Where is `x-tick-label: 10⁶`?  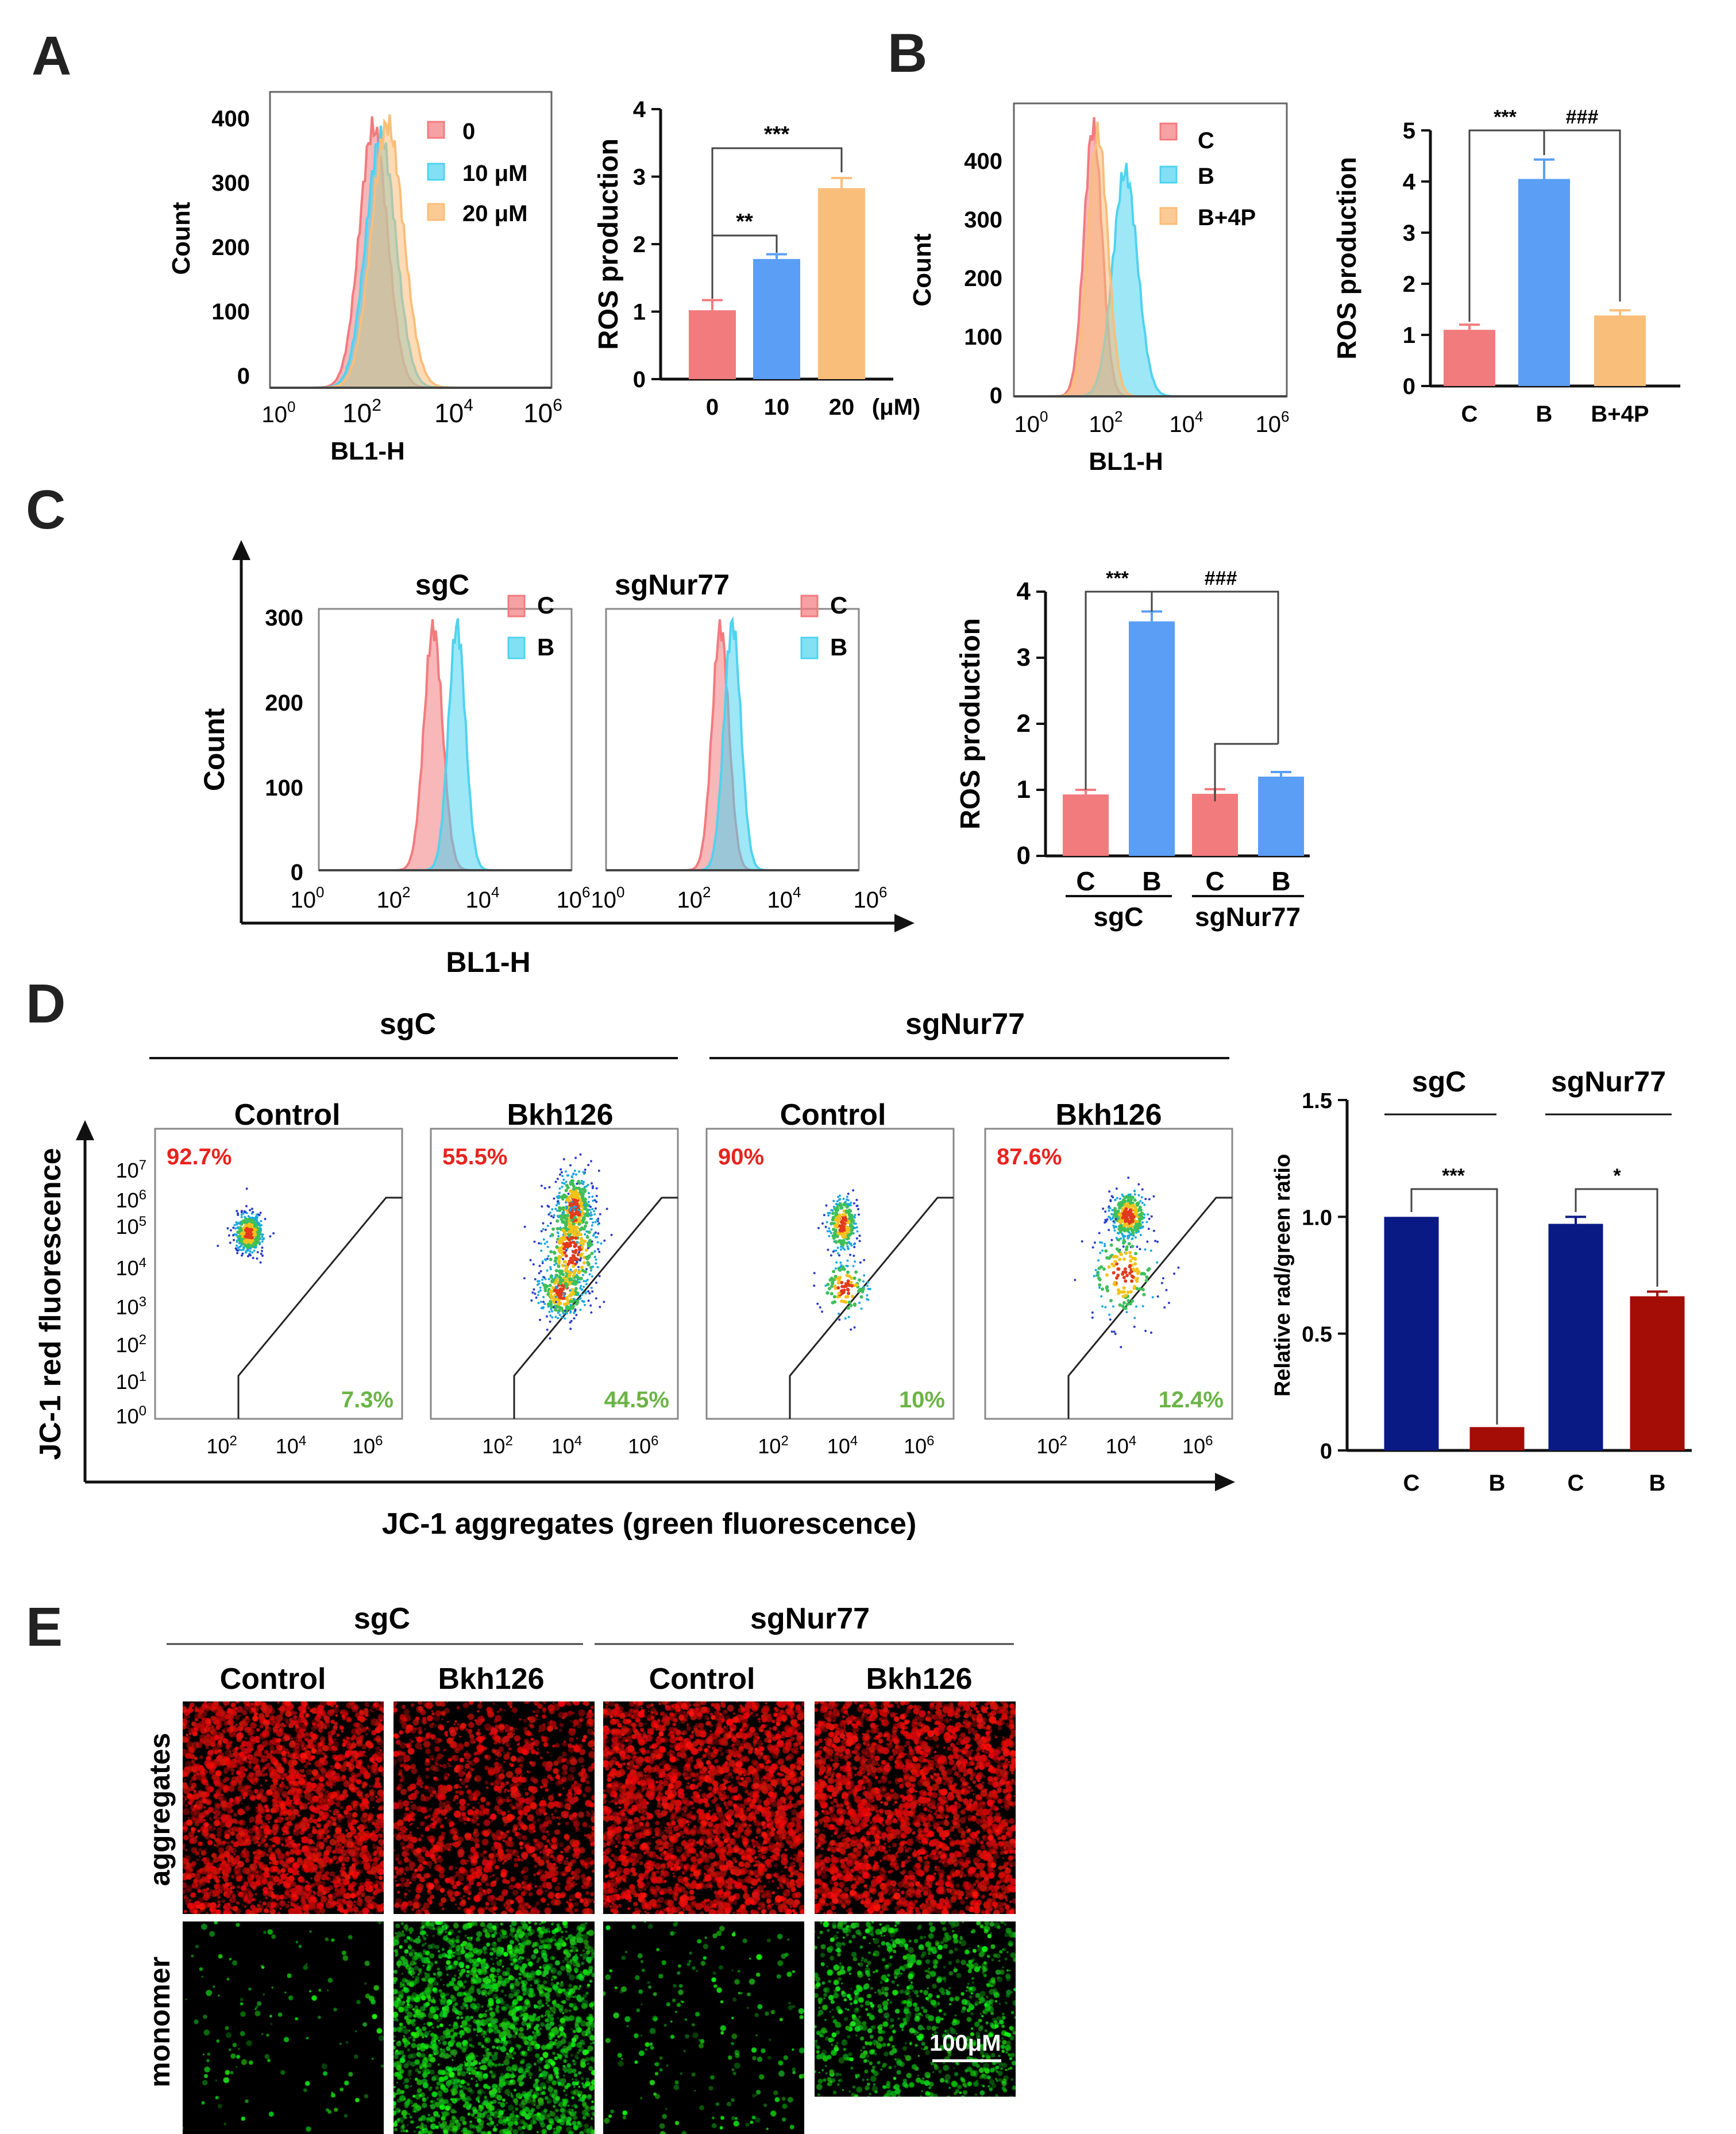 x-tick-label: 10⁶ is located at coordinates (919, 1445).